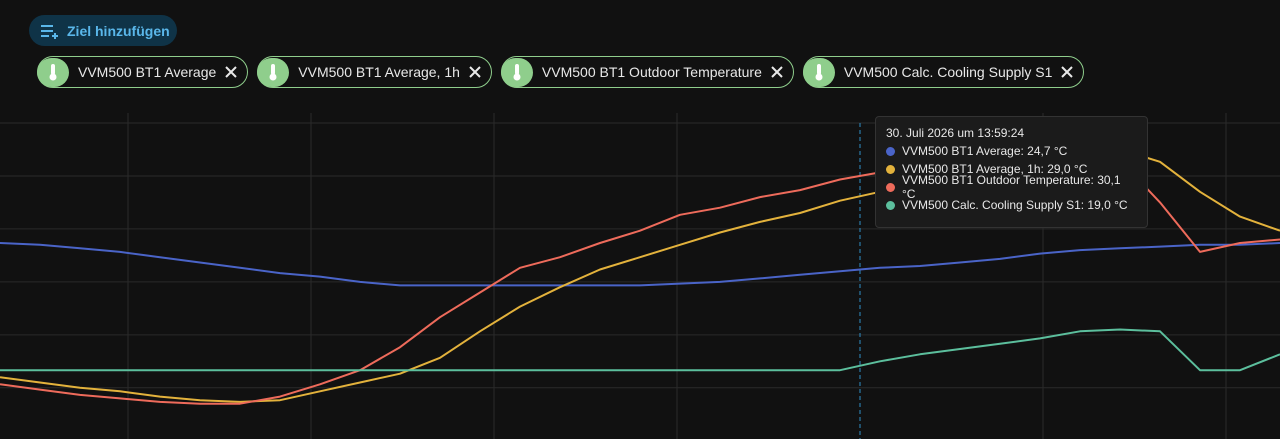 Image resolution: width=1280 pixels, height=439 pixels. What do you see at coordinates (147, 72) in the screenshot?
I see `chip-label: VVM500 BT1 Average` at bounding box center [147, 72].